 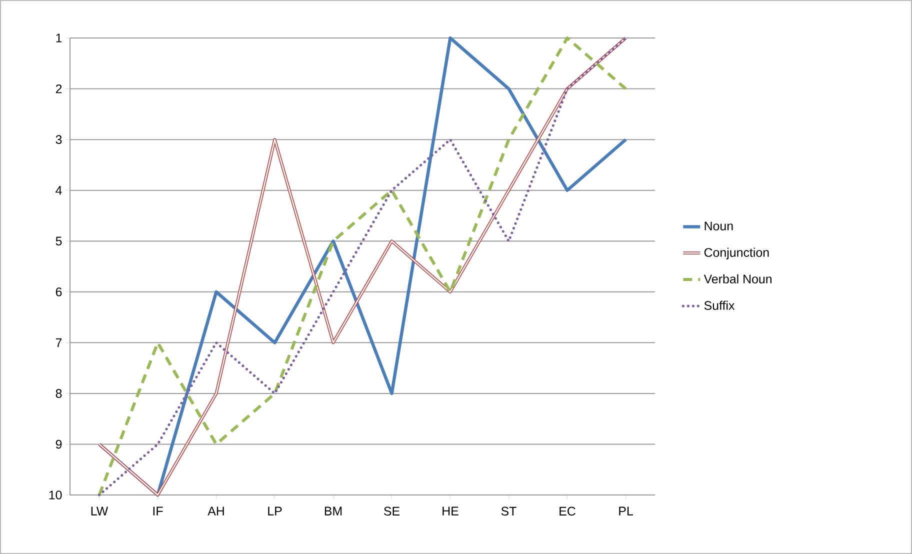 What do you see at coordinates (59, 291) in the screenshot?
I see `y-tick-label: 6` at bounding box center [59, 291].